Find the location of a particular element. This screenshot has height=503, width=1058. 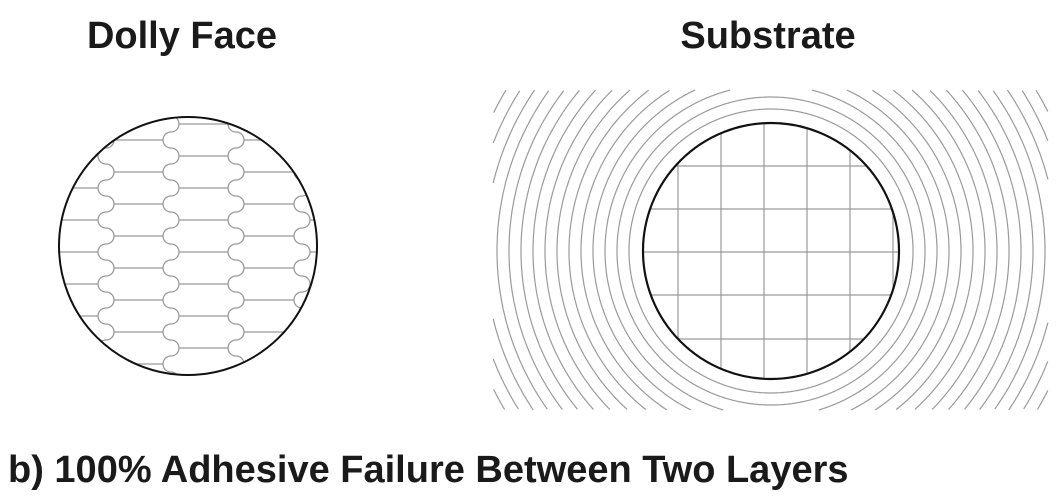

substrate-face-background is located at coordinates (771, 251).